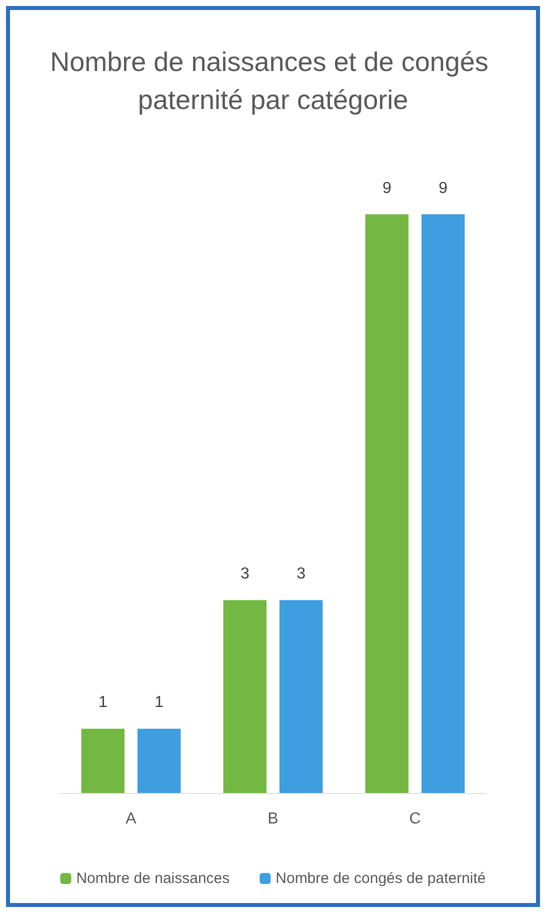 This screenshot has width=546, height=913. What do you see at coordinates (381, 878) in the screenshot?
I see `legend-label: Nombre de congés de paternité` at bounding box center [381, 878].